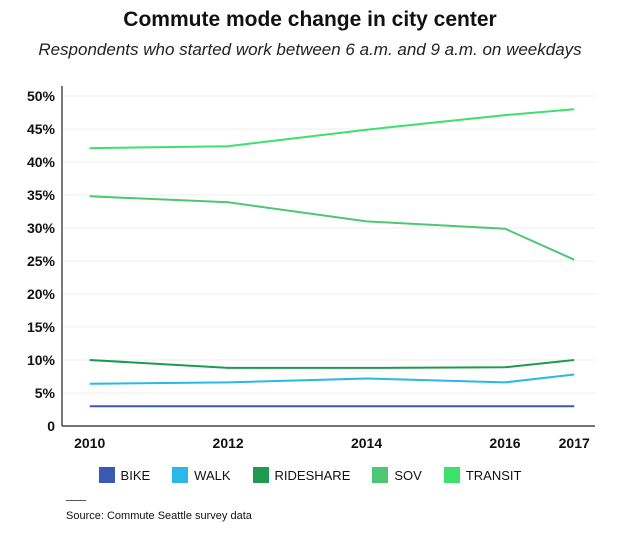 The image size is (620, 534). What do you see at coordinates (332, 129) in the screenshot?
I see `series-line-transit` at bounding box center [332, 129].